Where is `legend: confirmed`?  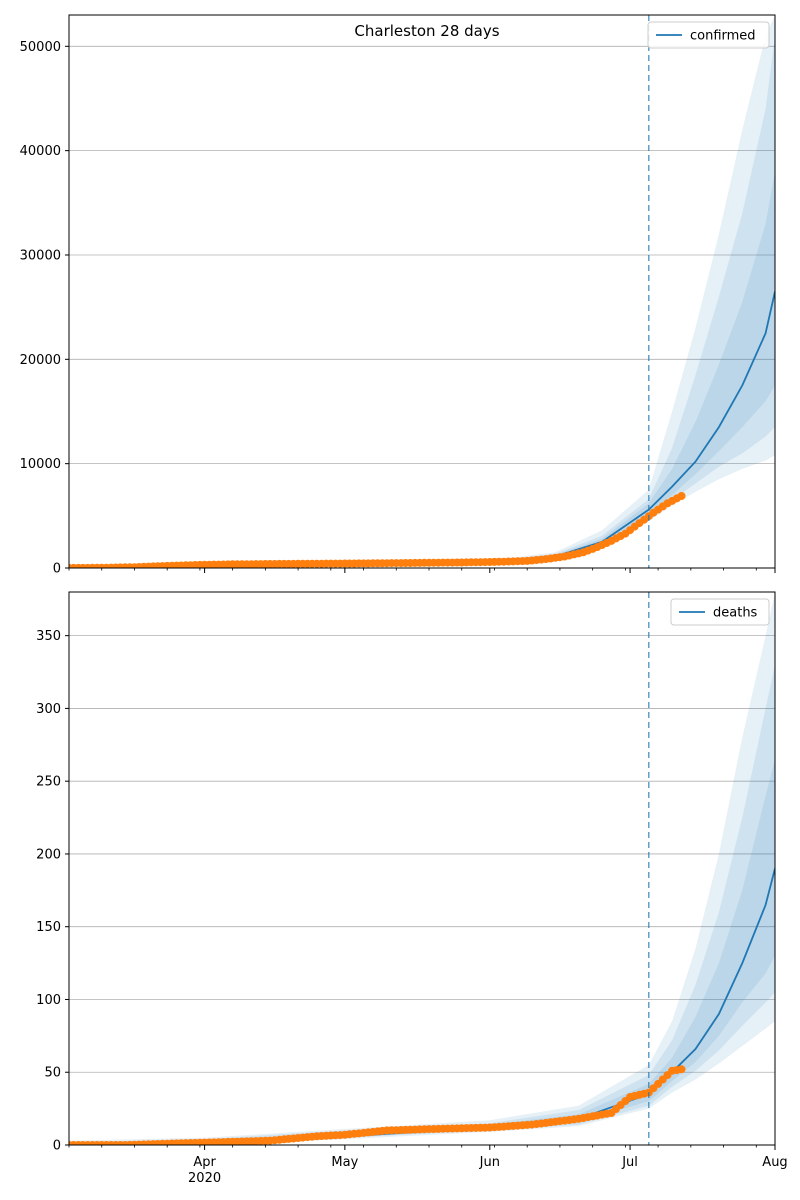 legend: confirmed is located at coordinates (708, 35).